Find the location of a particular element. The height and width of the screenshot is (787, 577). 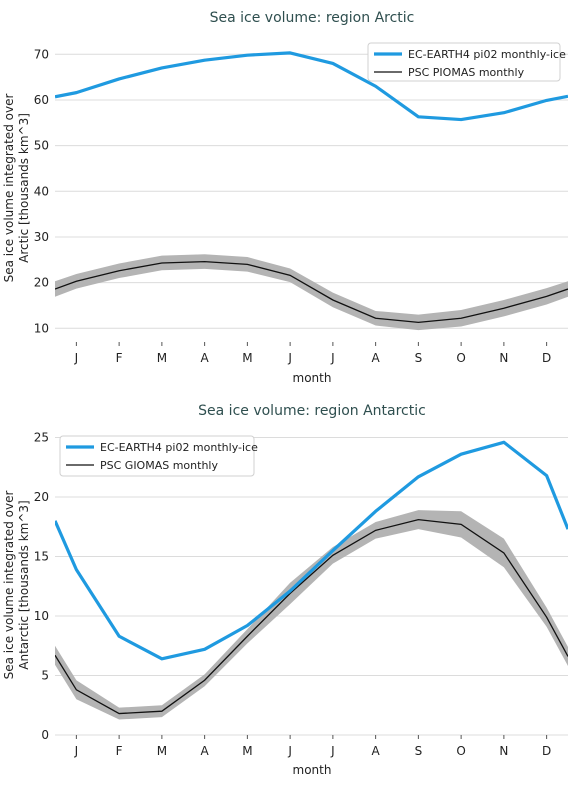

y-tick-label: 5 is located at coordinates (45, 676).